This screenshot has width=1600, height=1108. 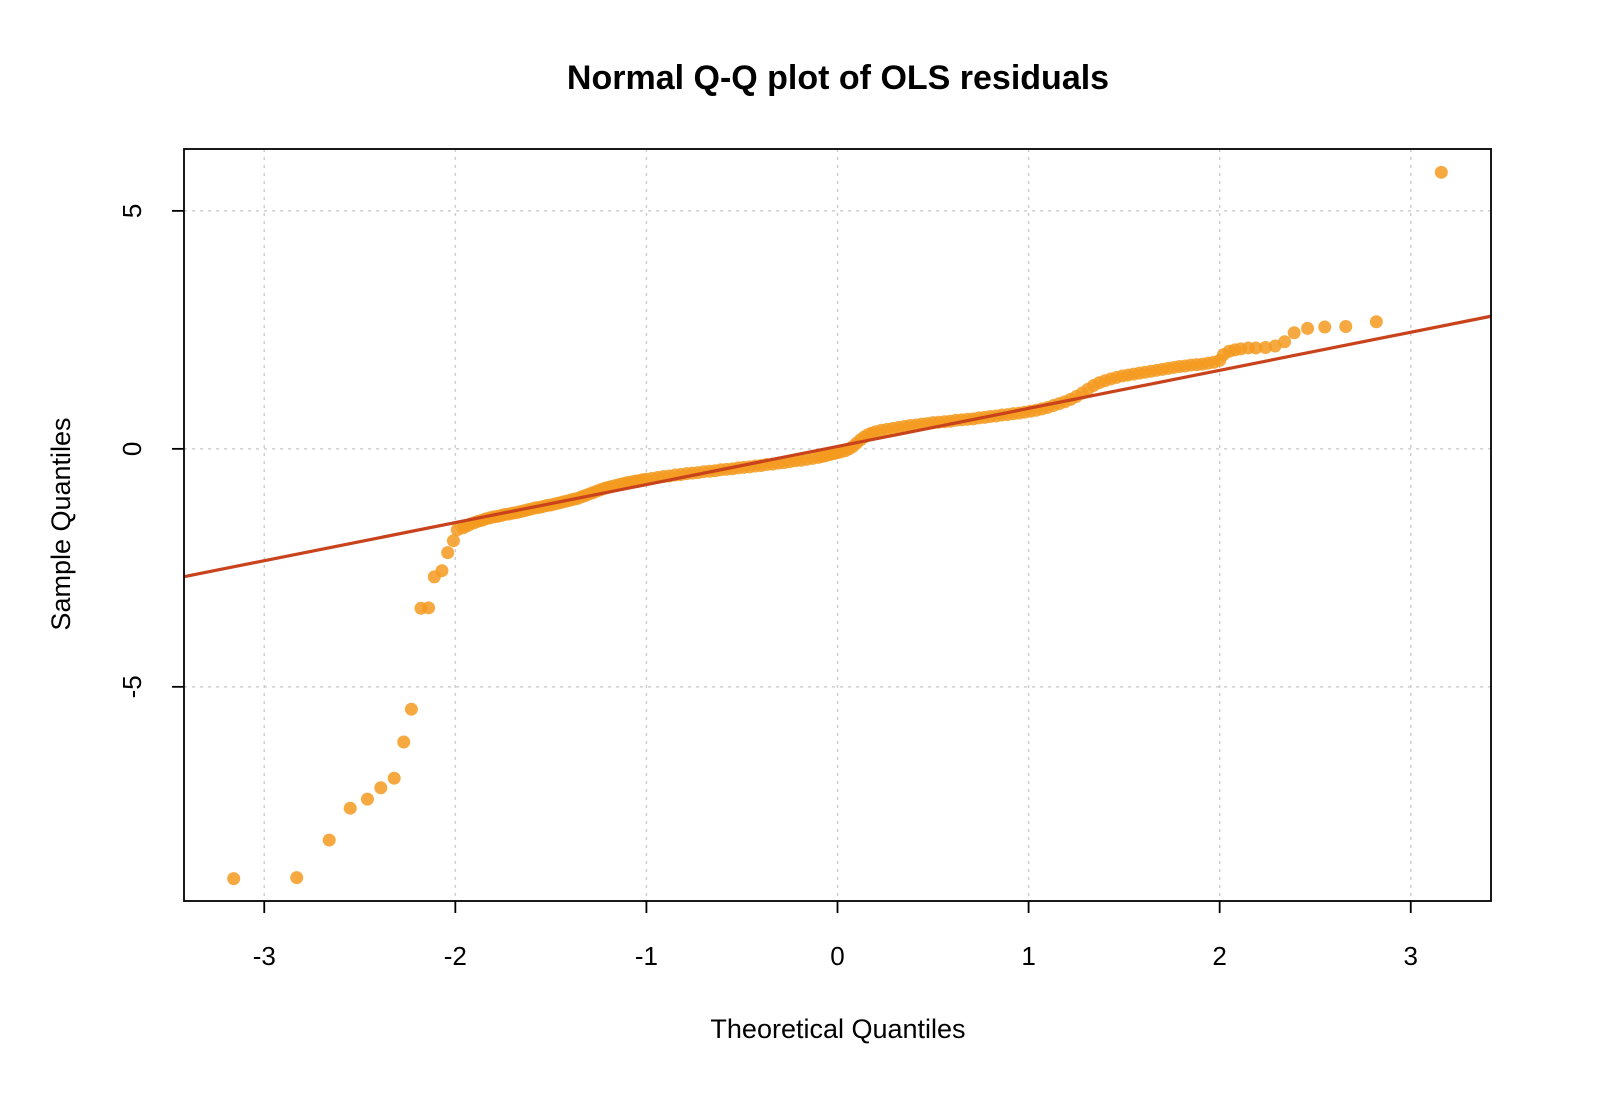 What do you see at coordinates (835, 936) in the screenshot?
I see `x-axis-ticks: -3 -2 -1 0 1 2 3` at bounding box center [835, 936].